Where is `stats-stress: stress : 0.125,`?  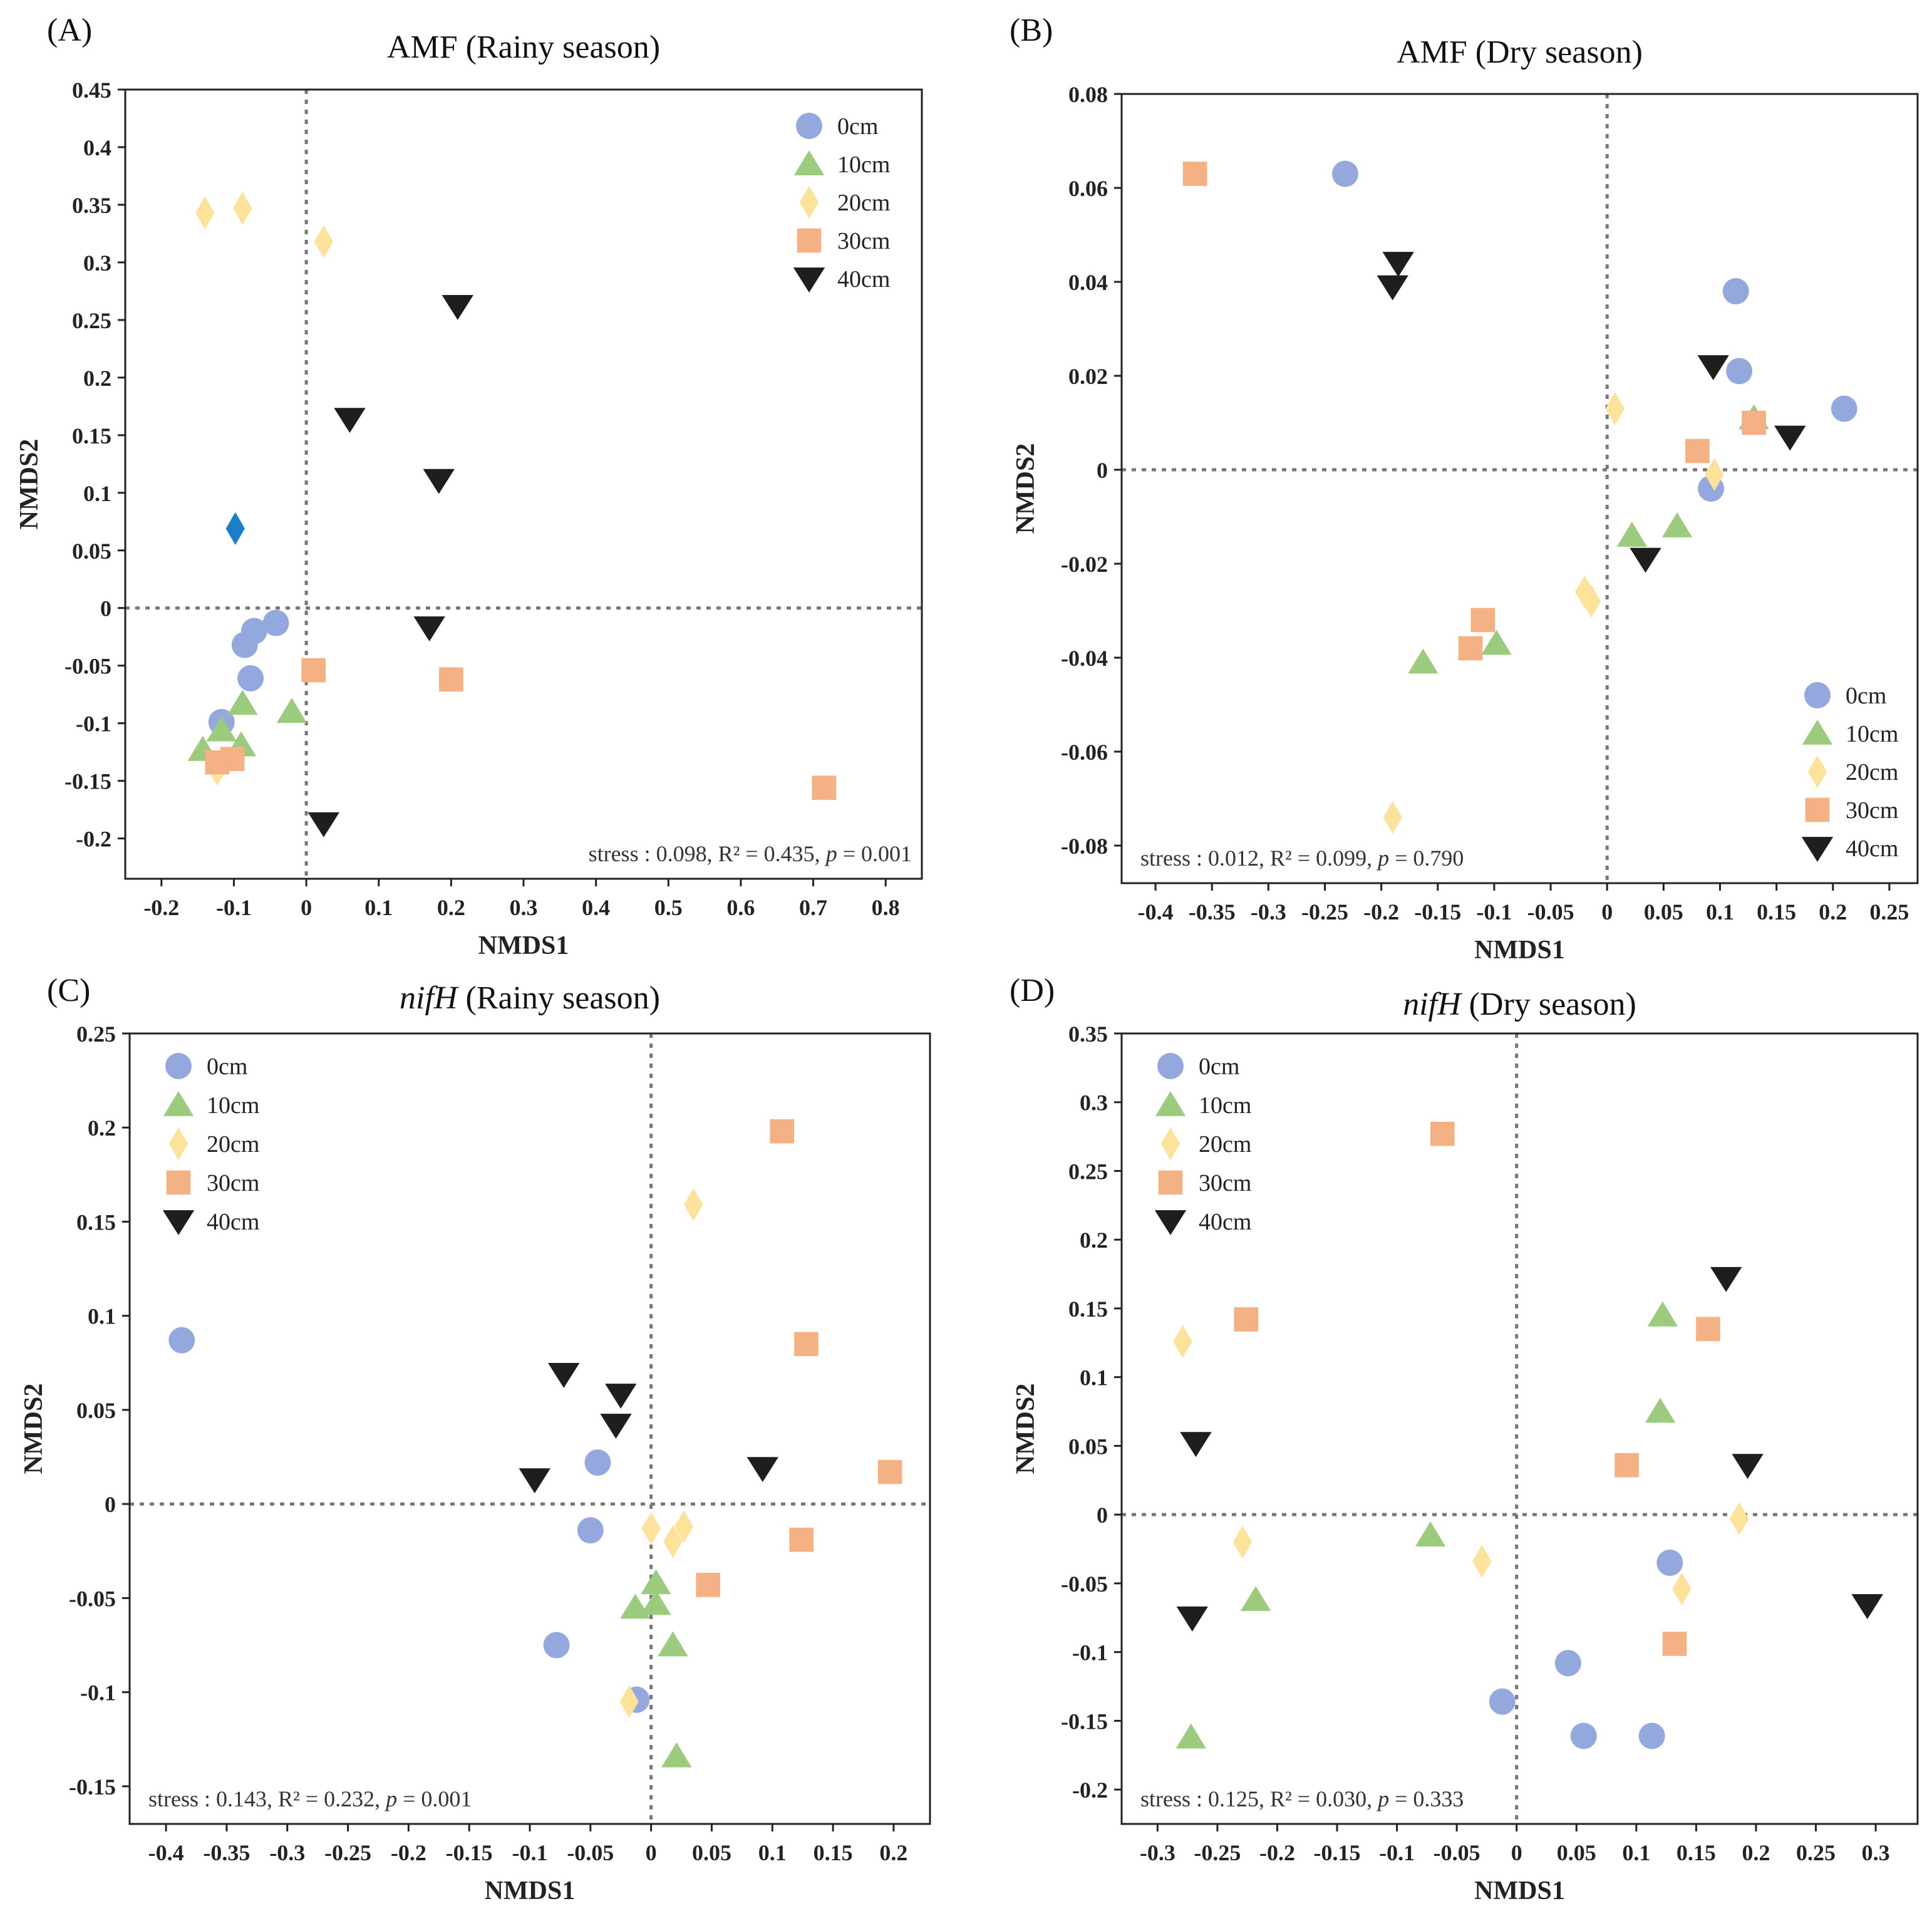 stats-stress: stress : 0.125, is located at coordinates (1205, 1798).